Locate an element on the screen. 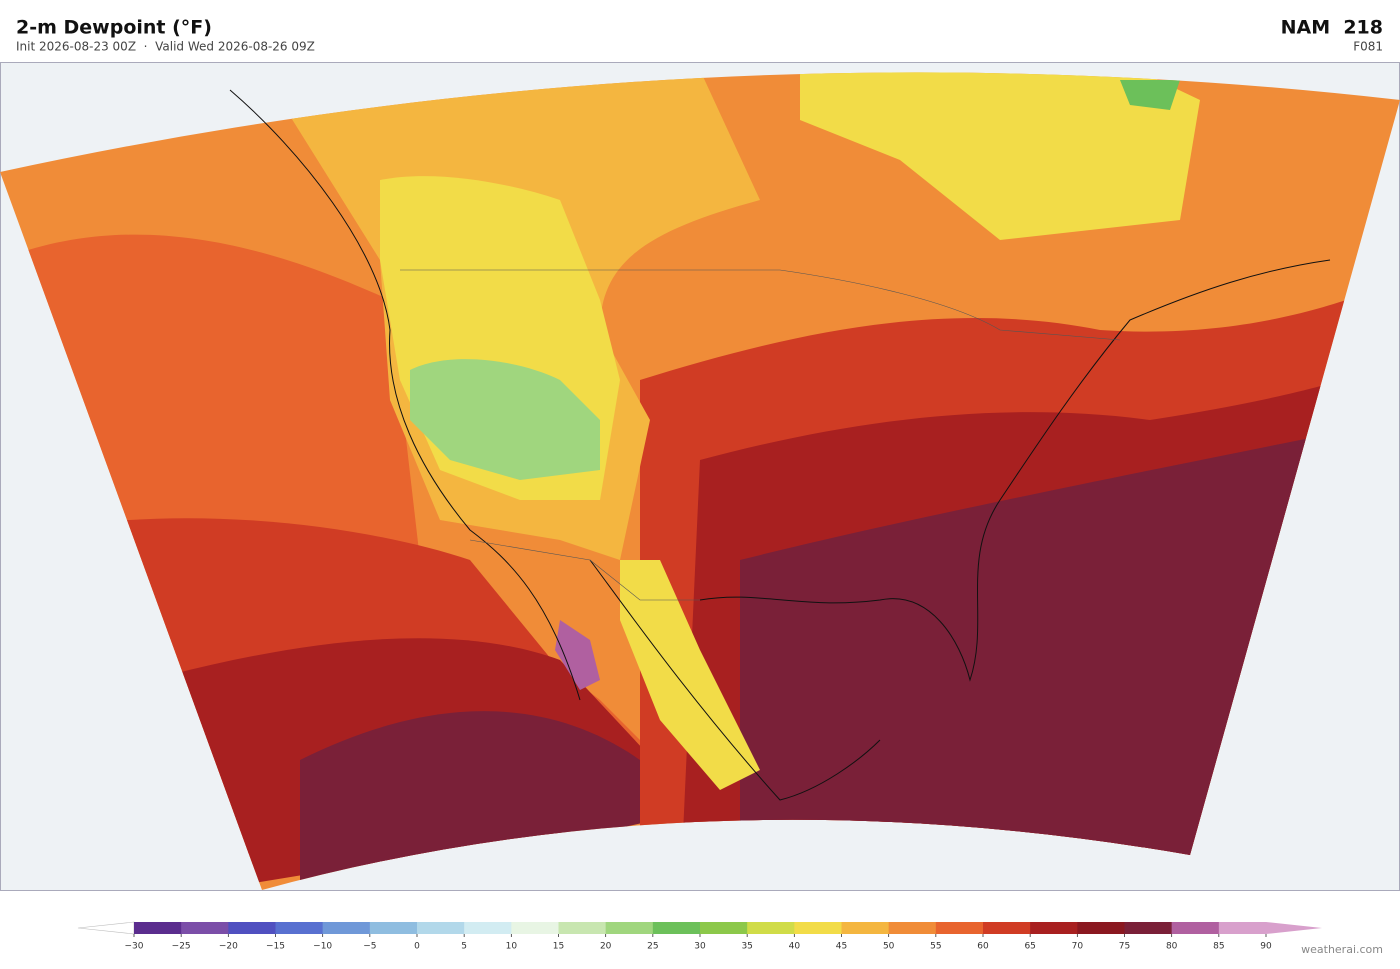  field-hudson is located at coordinates (1150, 95).